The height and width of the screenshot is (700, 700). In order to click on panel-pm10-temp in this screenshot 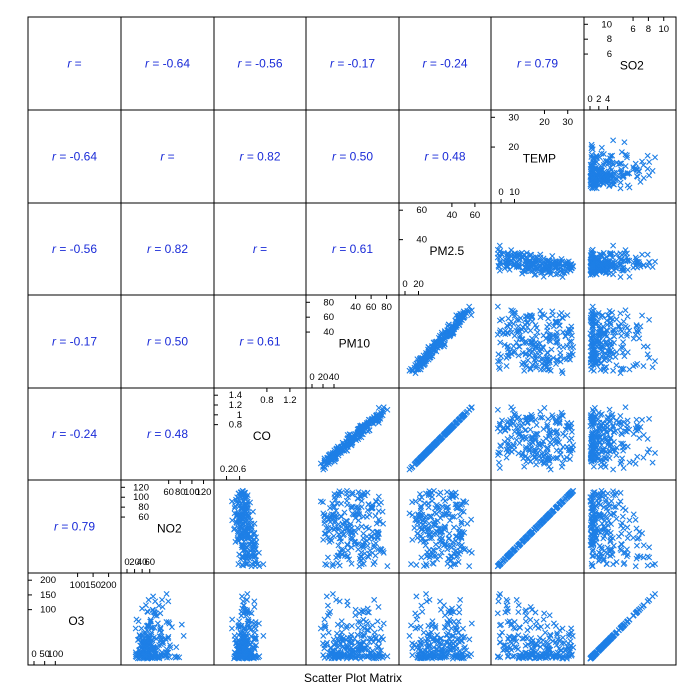, I will do `click(537, 341)`.